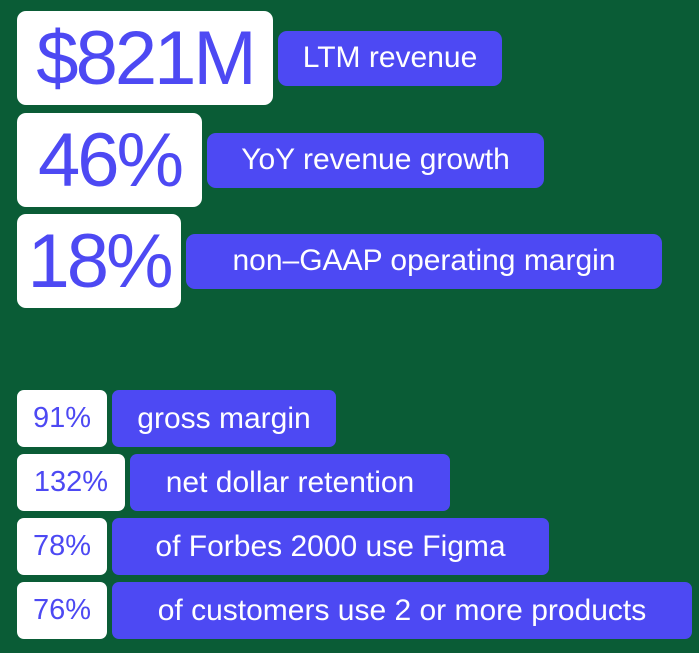  What do you see at coordinates (290, 482) in the screenshot?
I see `stat-label: net dollar retention` at bounding box center [290, 482].